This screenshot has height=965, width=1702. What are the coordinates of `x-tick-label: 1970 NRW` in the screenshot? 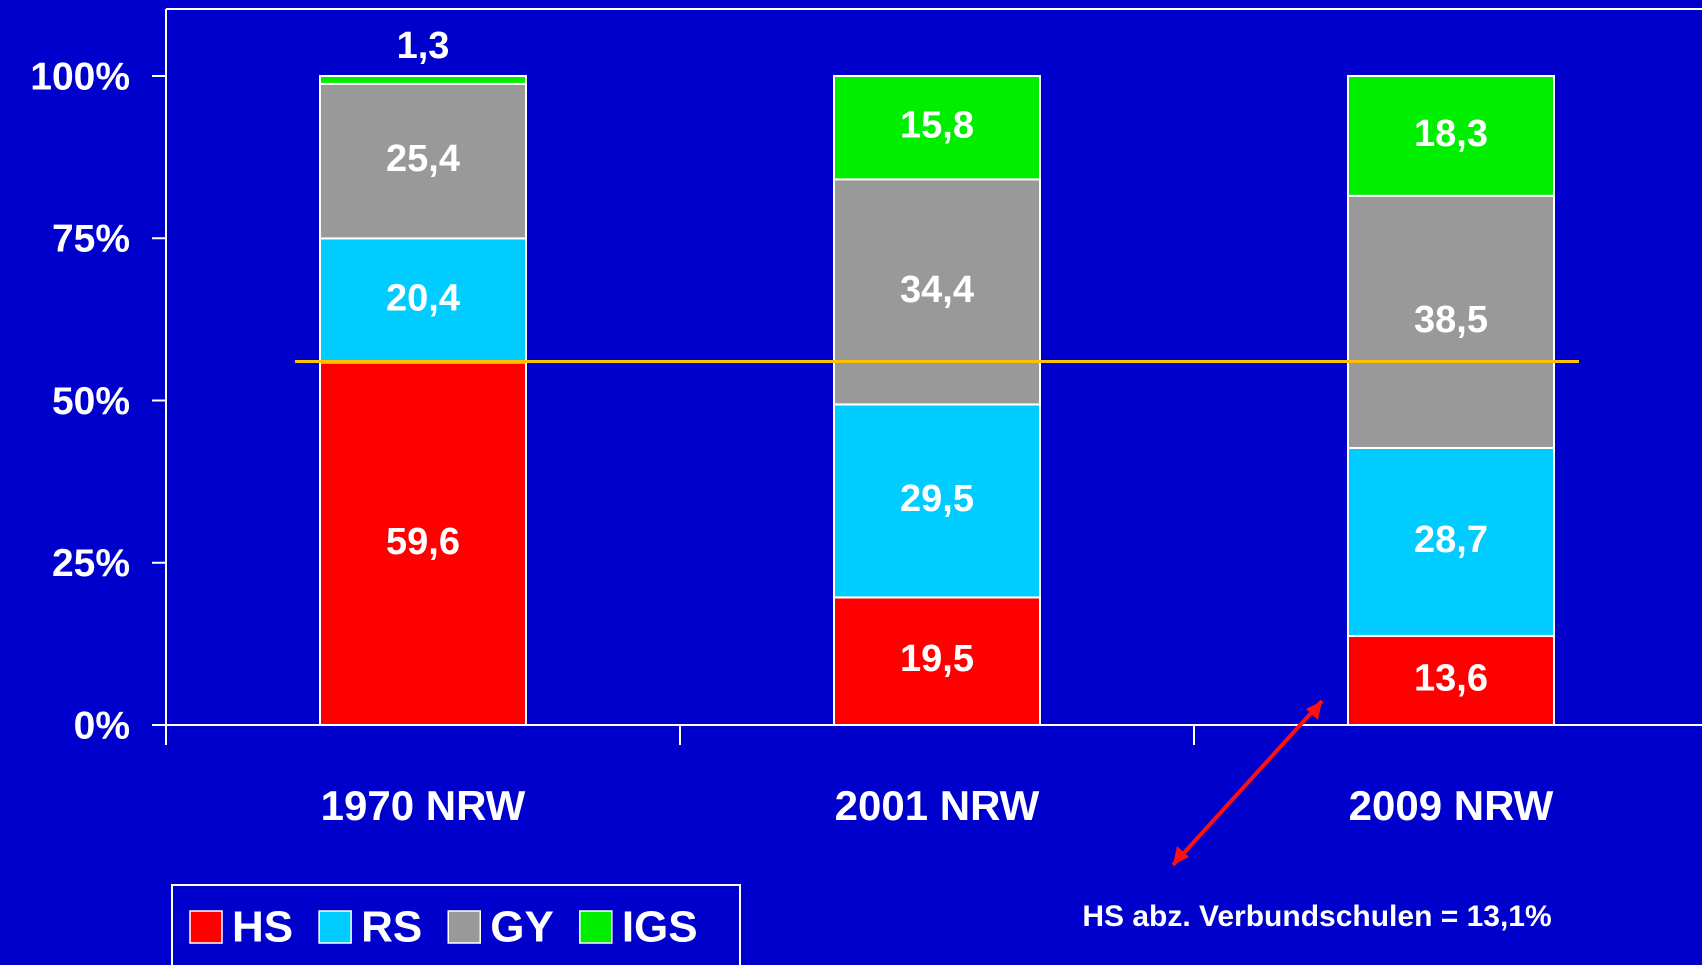 It's located at (423, 805).